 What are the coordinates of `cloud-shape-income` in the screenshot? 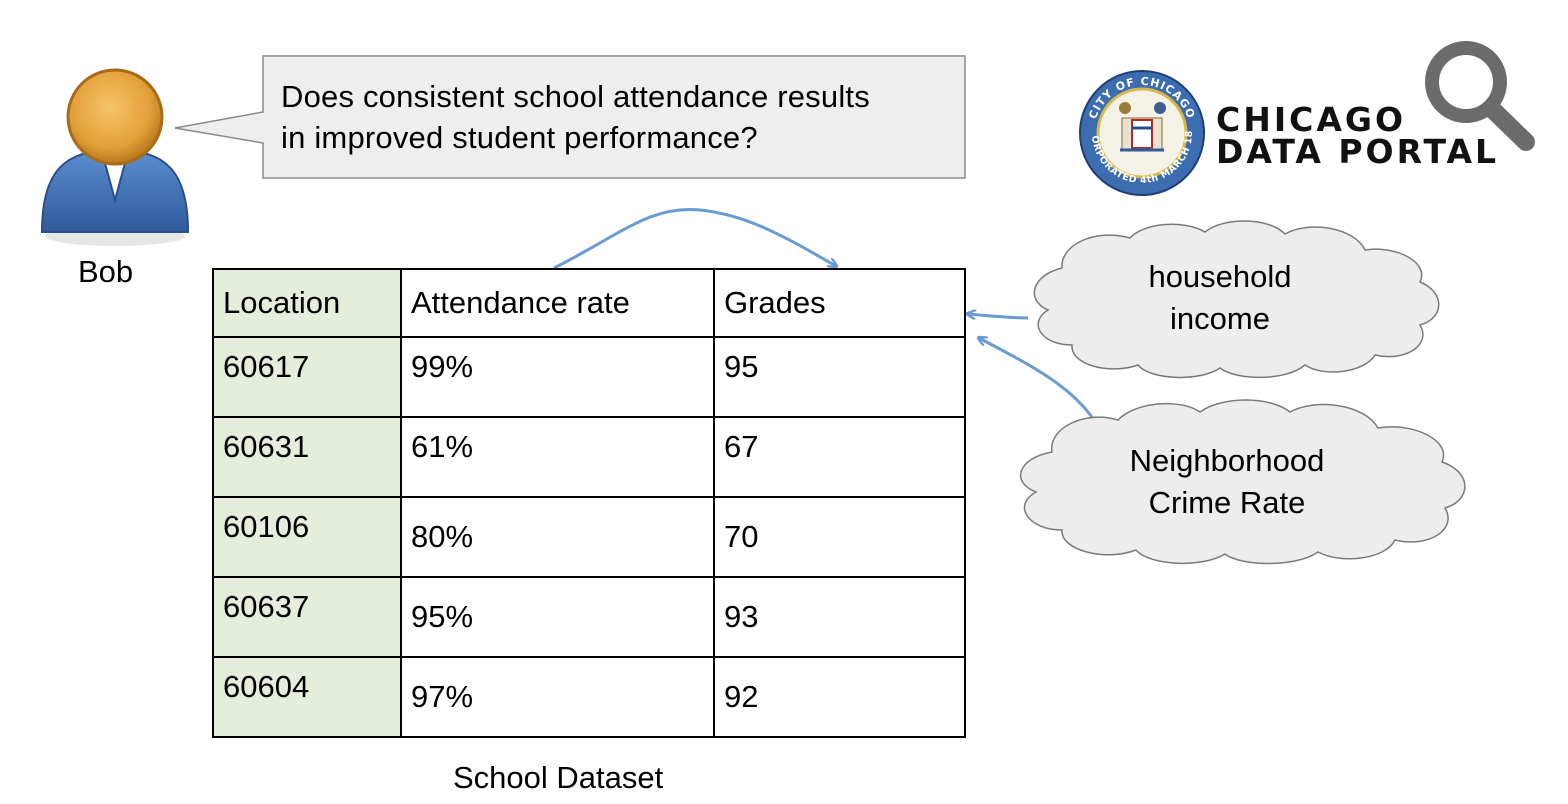 It's located at (1236, 299).